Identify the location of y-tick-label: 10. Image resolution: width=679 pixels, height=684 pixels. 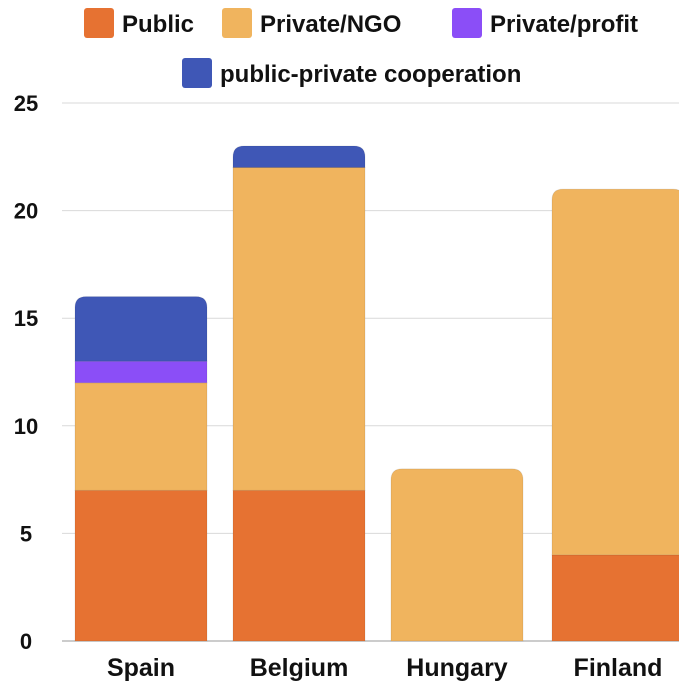
(26, 426).